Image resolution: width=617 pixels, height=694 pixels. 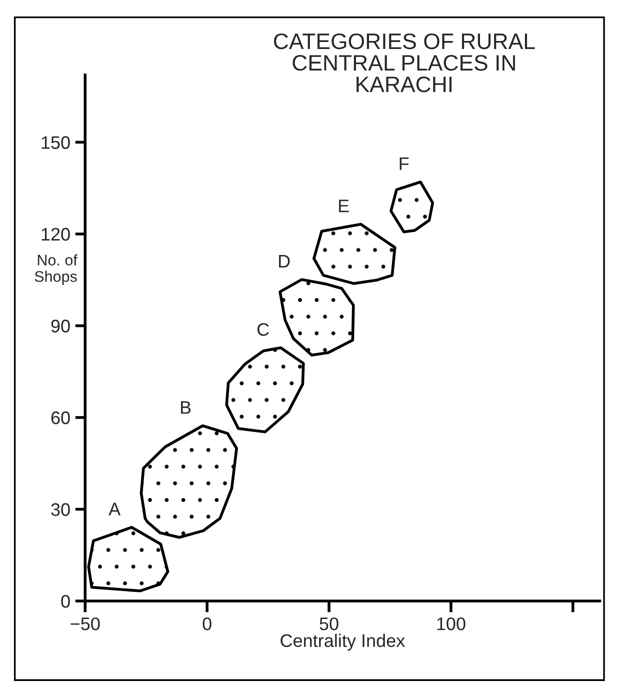 What do you see at coordinates (56, 234) in the screenshot?
I see `y-tick-label: 120` at bounding box center [56, 234].